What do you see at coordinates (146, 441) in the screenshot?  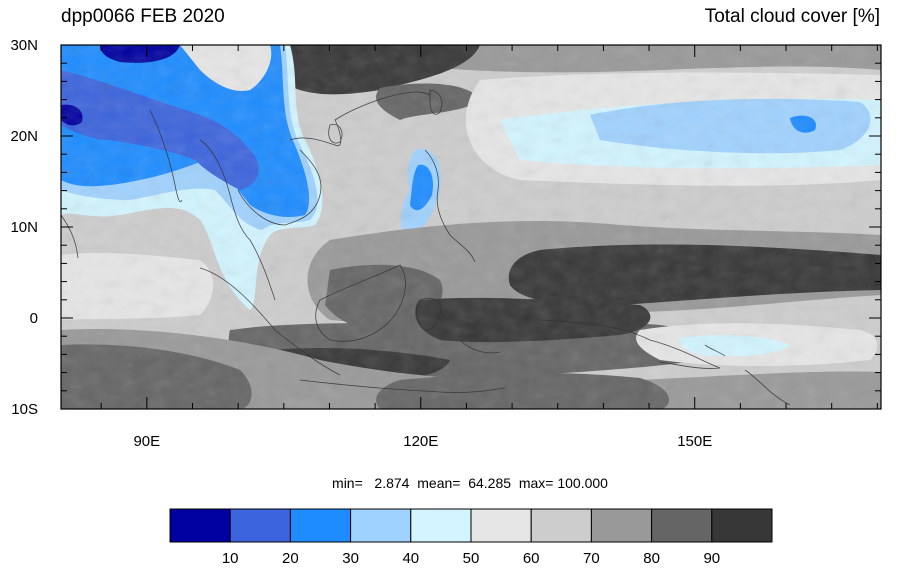 I see `lon-tick-label: 90E` at bounding box center [146, 441].